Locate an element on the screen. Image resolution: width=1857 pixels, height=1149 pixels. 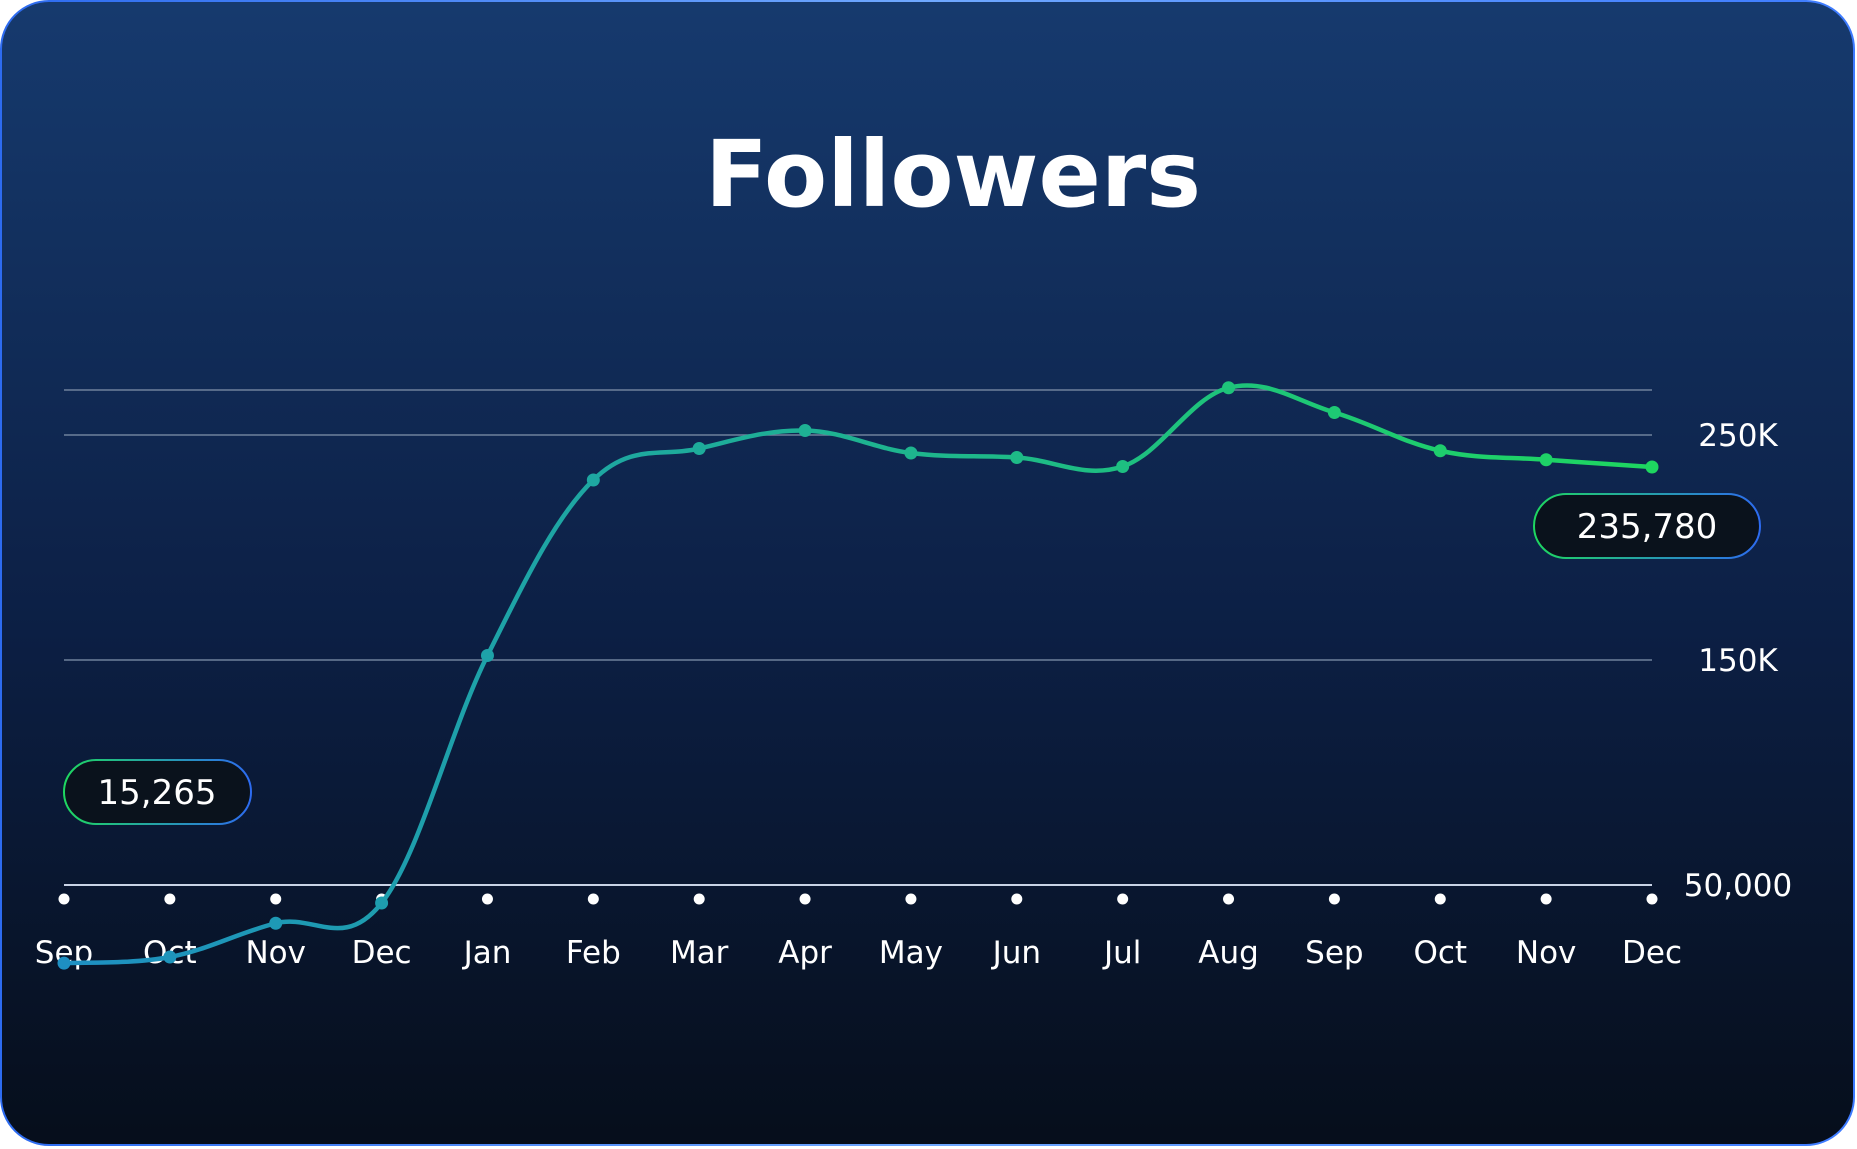
x-tick-label: Sep is located at coordinates (1334, 953).